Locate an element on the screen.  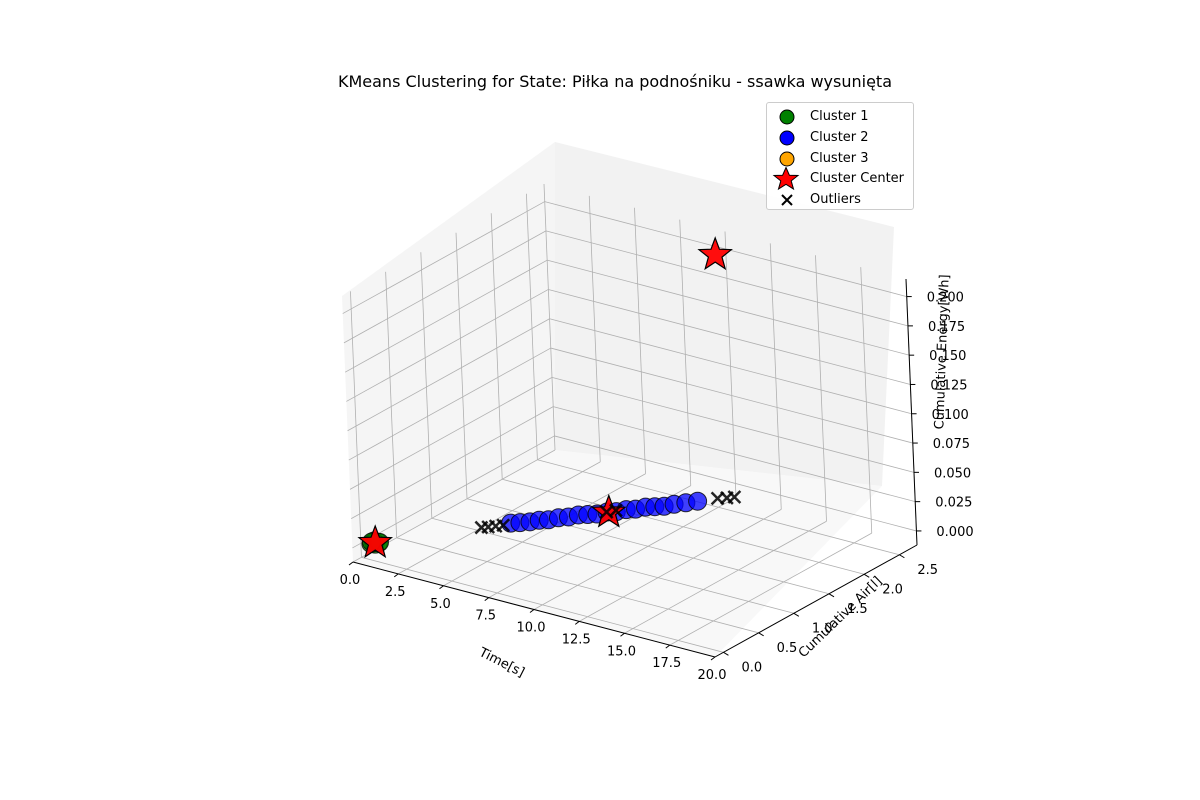
legend-item-cluster-1: Cluster 1 is located at coordinates (840, 117).